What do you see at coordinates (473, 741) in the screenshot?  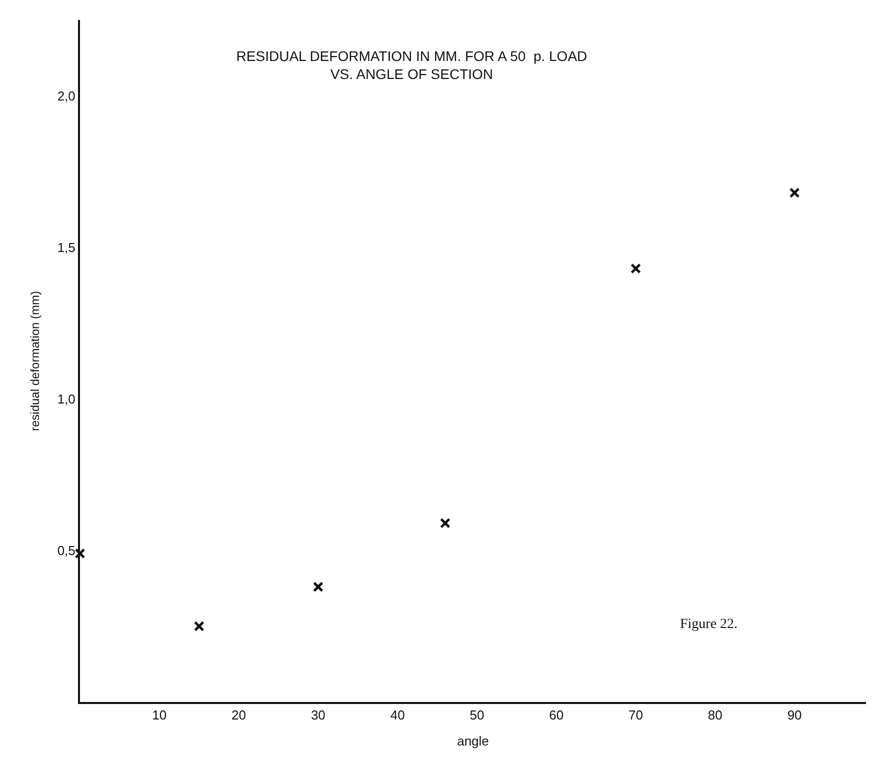 I see `x-axis-title: angle` at bounding box center [473, 741].